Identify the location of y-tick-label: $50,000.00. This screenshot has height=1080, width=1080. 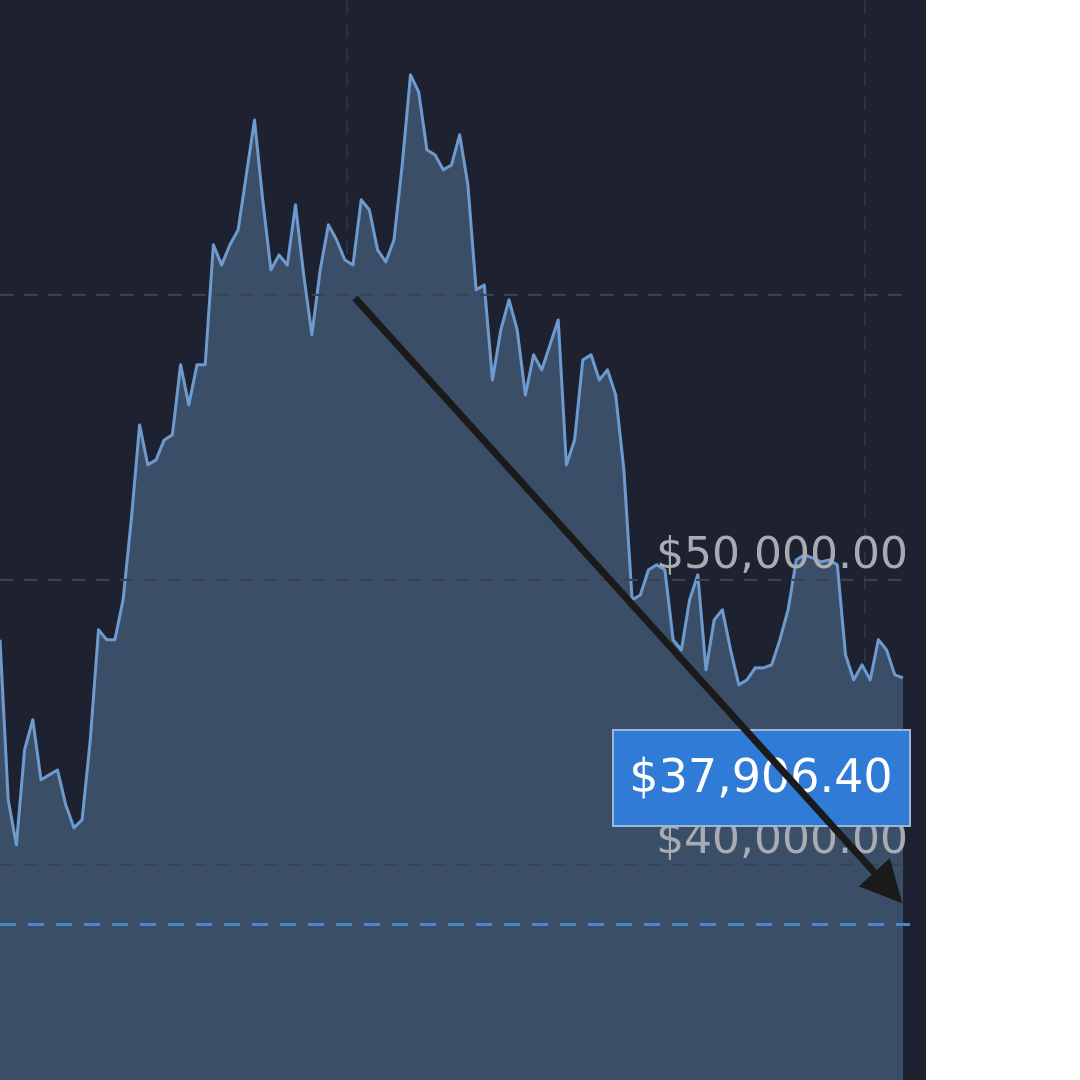
(782, 553).